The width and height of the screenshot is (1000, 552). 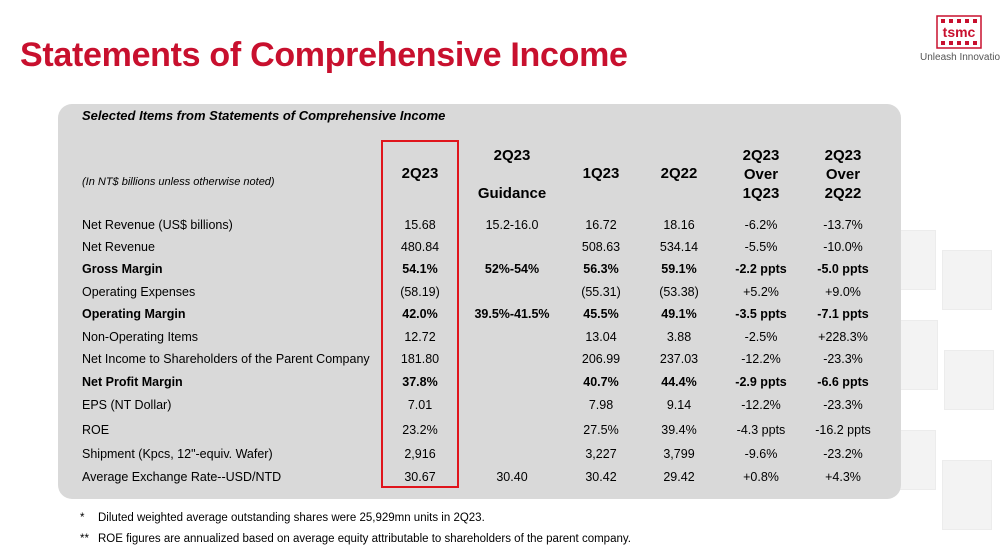 What do you see at coordinates (679, 225) in the screenshot?
I see `table-cell: 18.16` at bounding box center [679, 225].